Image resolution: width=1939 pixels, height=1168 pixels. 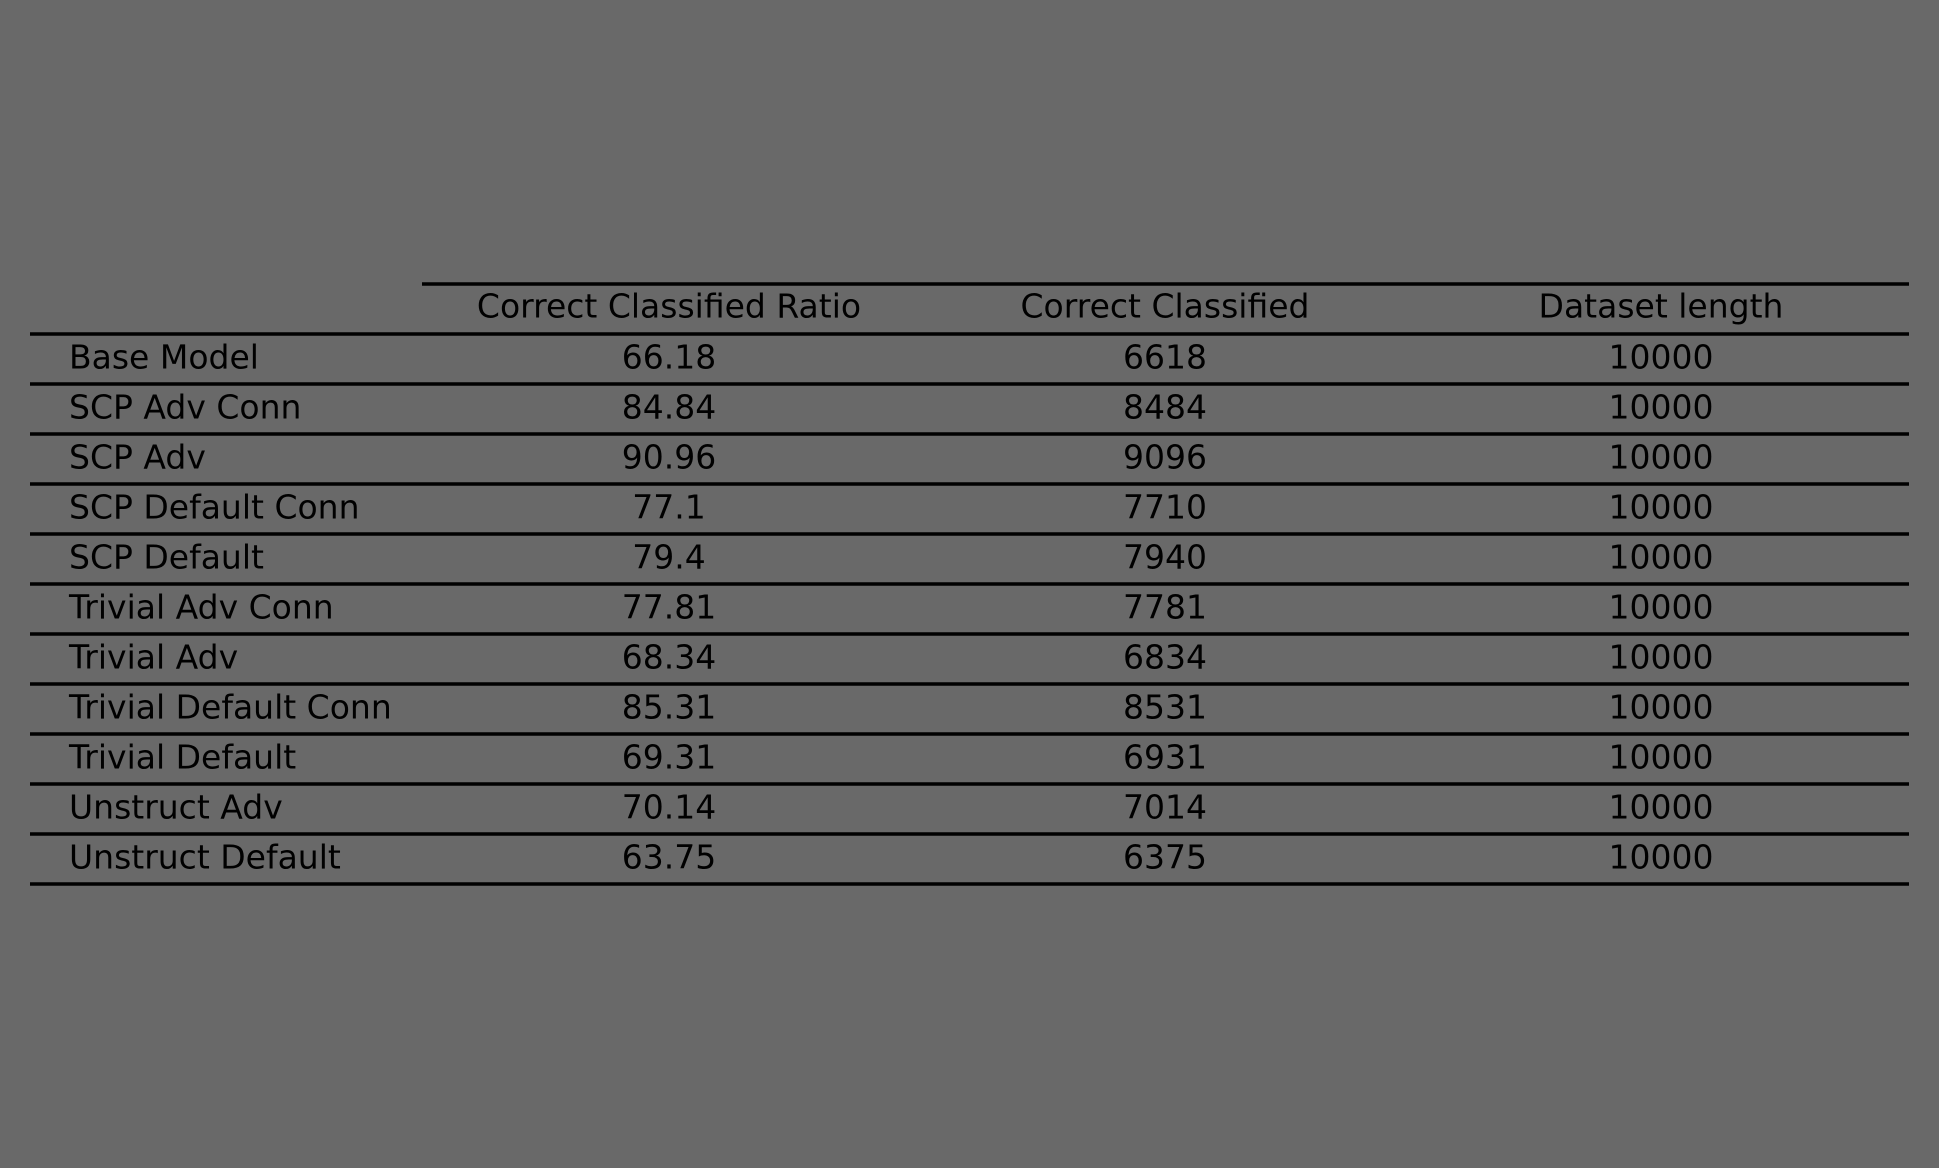 What do you see at coordinates (669, 306) in the screenshot?
I see `column-header-correct-classified-ratio: Correct Classified Ratio` at bounding box center [669, 306].